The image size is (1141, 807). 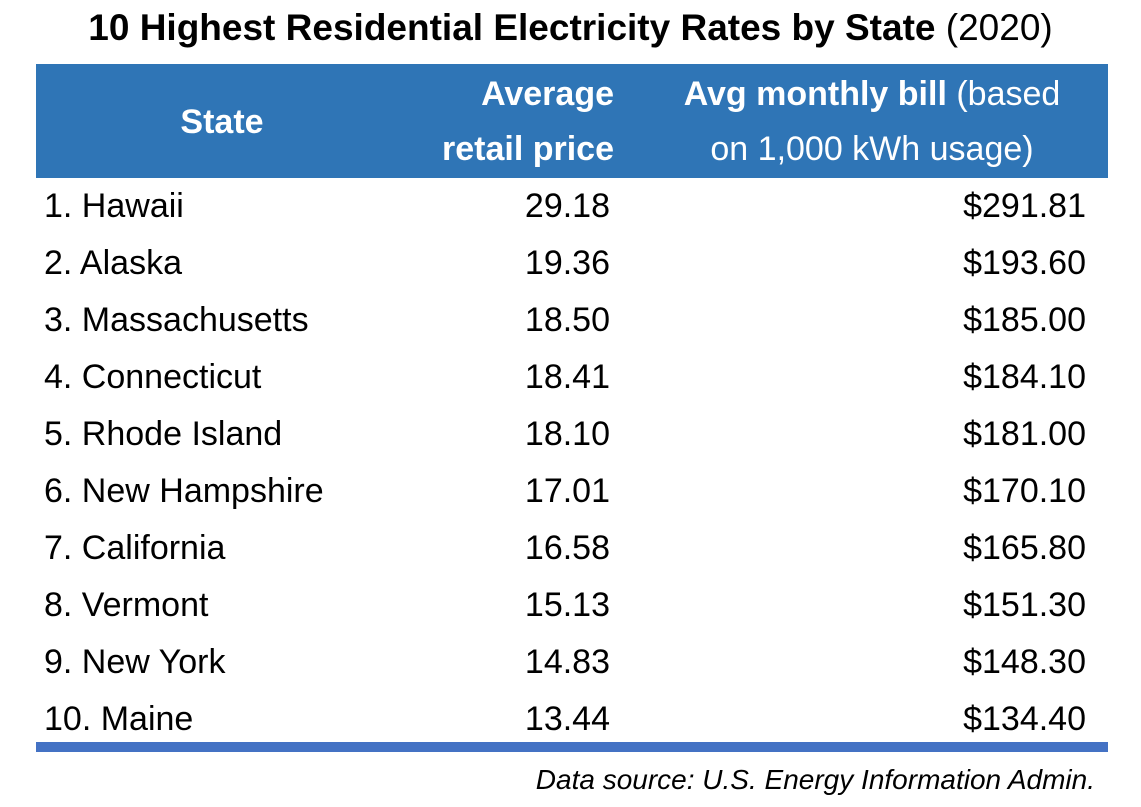 I want to click on row-state: 2. Alaska, so click(x=113, y=263).